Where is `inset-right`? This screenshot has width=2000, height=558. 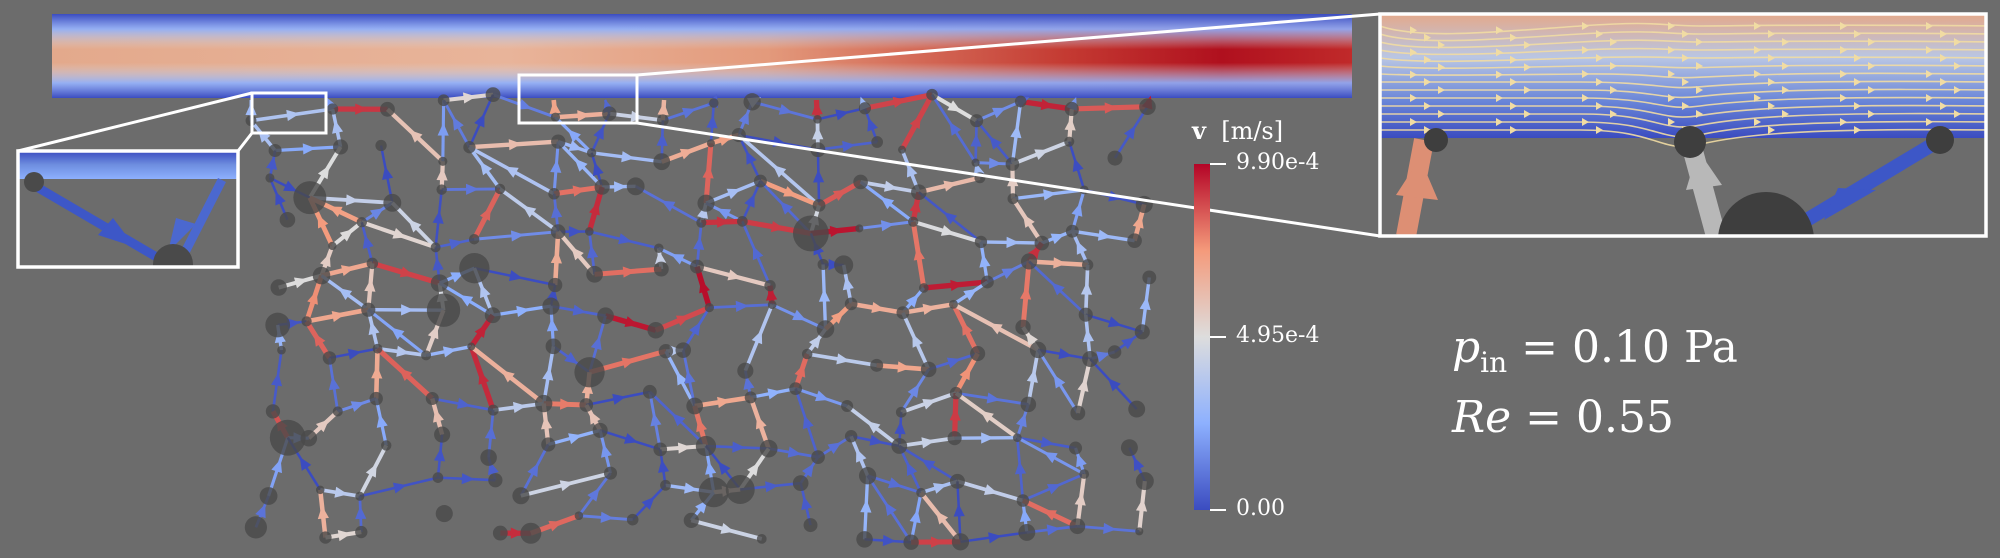
inset-right is located at coordinates (1683, 125).